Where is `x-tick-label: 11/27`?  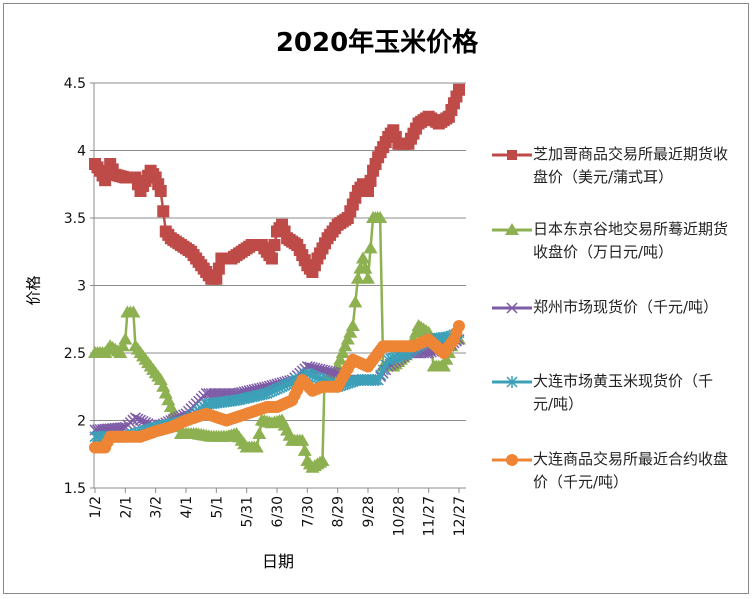
x-tick-label: 11/27 is located at coordinates (430, 516).